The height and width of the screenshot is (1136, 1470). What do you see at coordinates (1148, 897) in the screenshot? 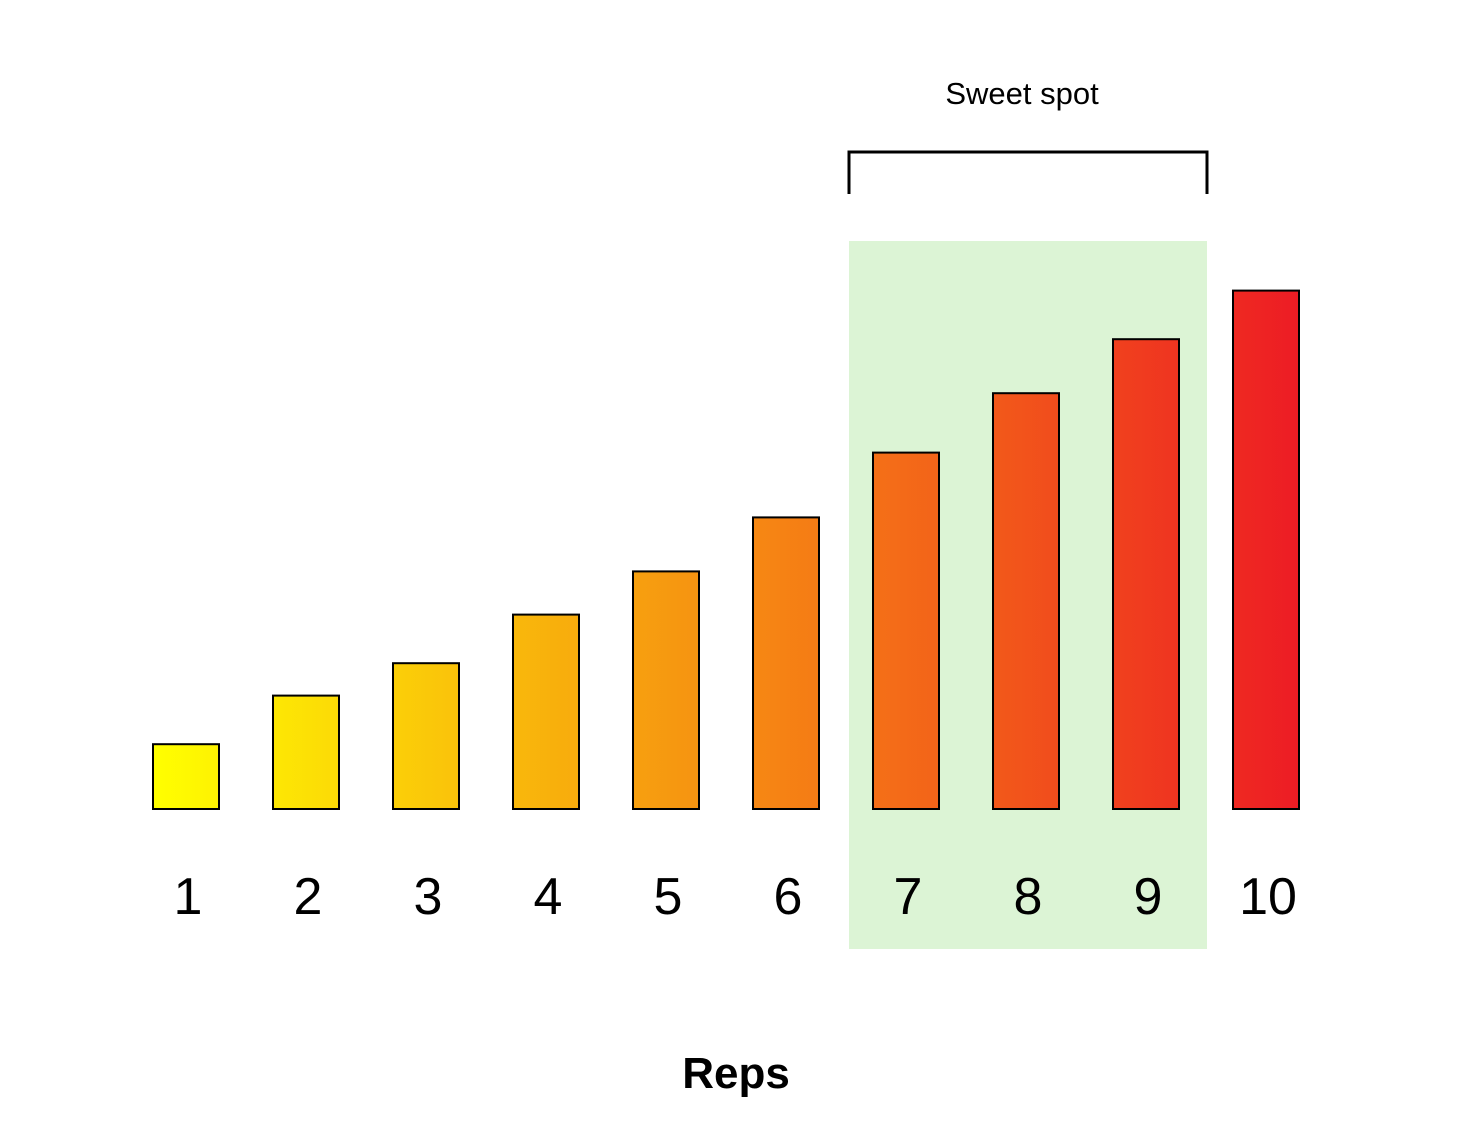
I see `x-tick-label: 9` at bounding box center [1148, 897].